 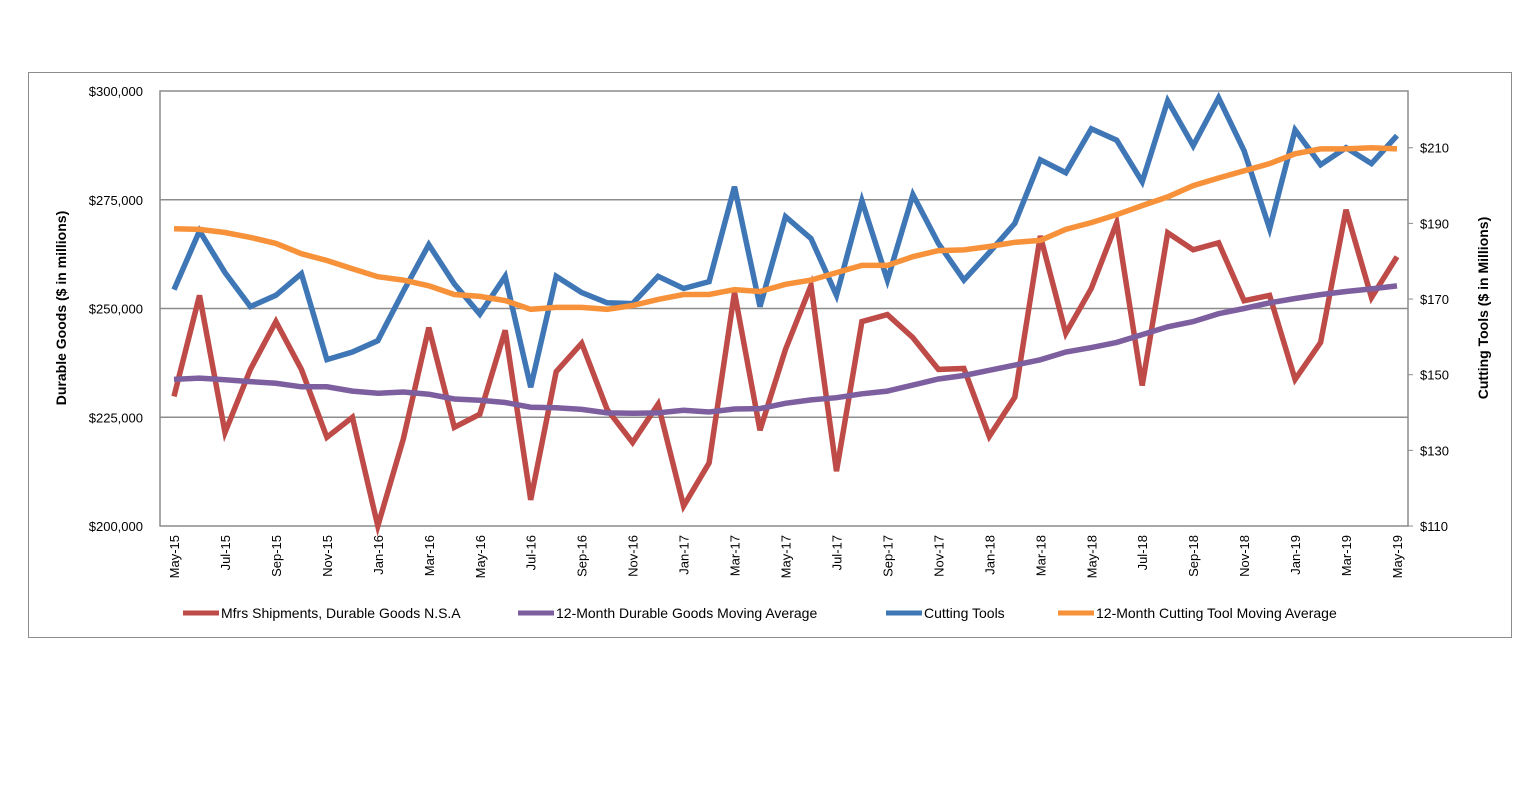 I want to click on x-tick-label: Jul-16, so click(x=531, y=552).